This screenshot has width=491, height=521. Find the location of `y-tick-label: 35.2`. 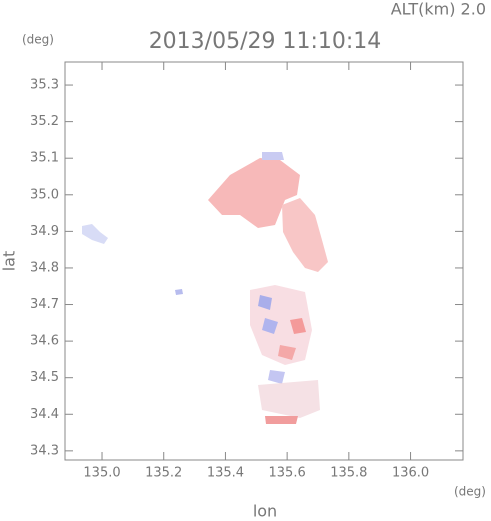

y-tick-label: 35.2 is located at coordinates (44, 121).